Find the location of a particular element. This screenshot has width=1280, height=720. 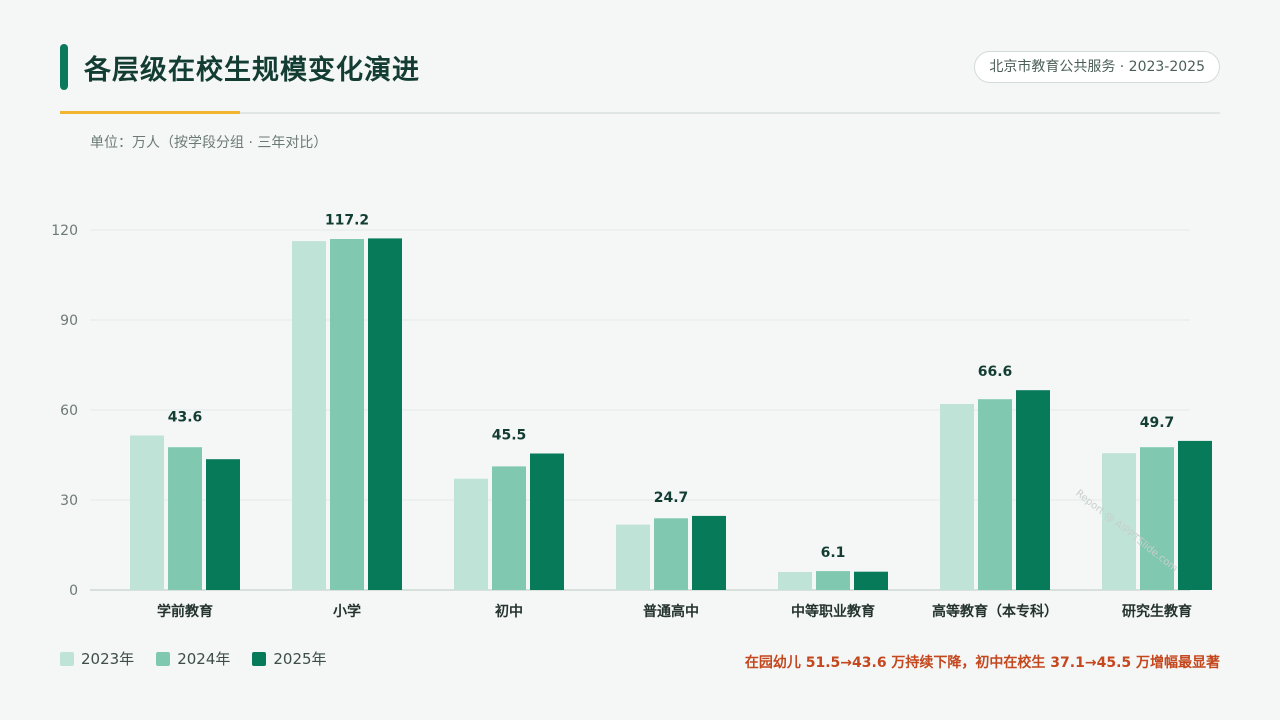

chart-legend: 2023年 2024年 2025年 is located at coordinates (193, 658).